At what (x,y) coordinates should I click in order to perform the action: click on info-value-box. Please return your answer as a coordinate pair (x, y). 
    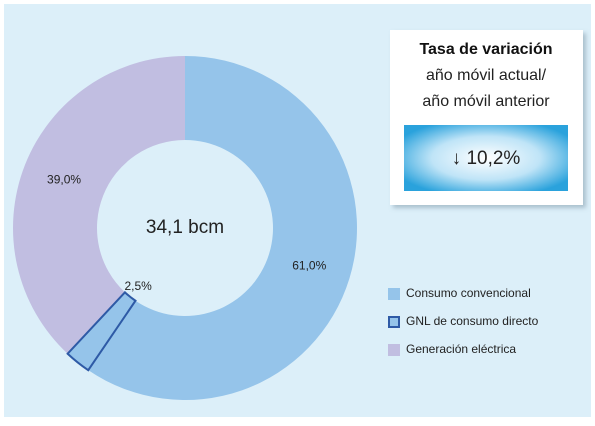
    Looking at the image, I should click on (486, 158).